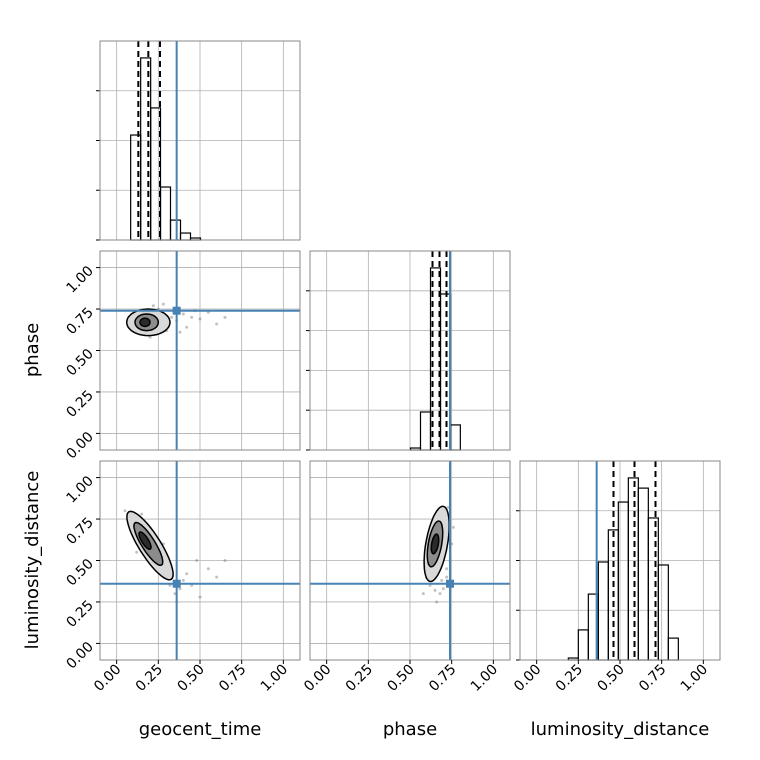 The image size is (760, 760). What do you see at coordinates (620, 729) in the screenshot?
I see `x-axis-label: luminosity_distance` at bounding box center [620, 729].